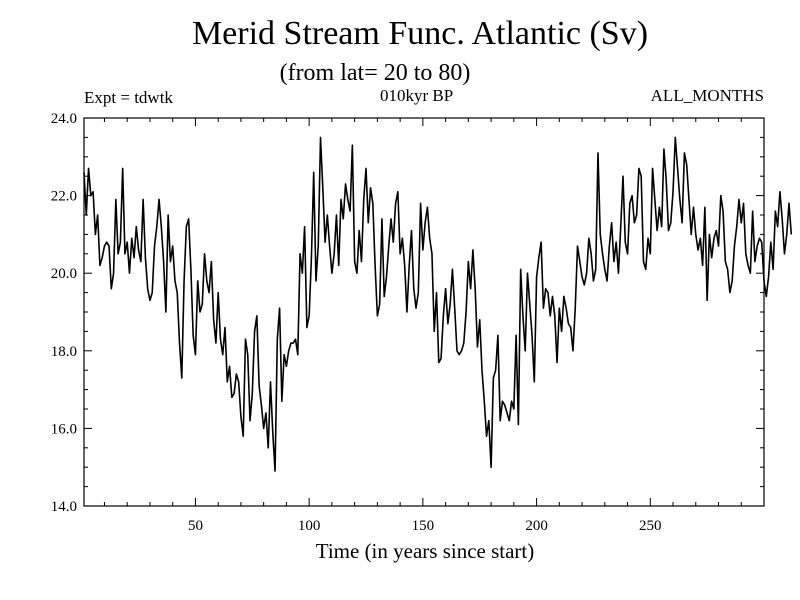 The image size is (800, 600). I want to click on period-label: 010kyr BP, so click(417, 95).